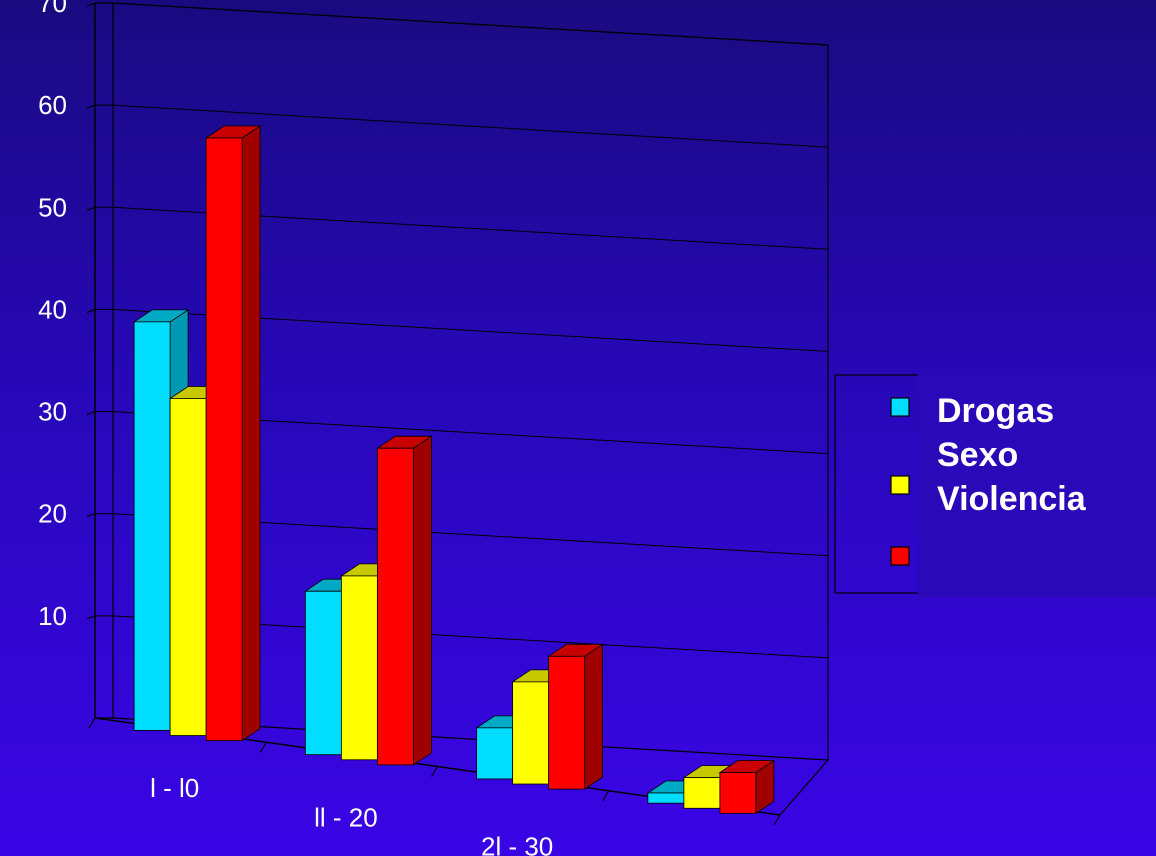 The height and width of the screenshot is (856, 1156). Describe the element at coordinates (900, 485) in the screenshot. I see `legend-swatch-sexo` at that location.